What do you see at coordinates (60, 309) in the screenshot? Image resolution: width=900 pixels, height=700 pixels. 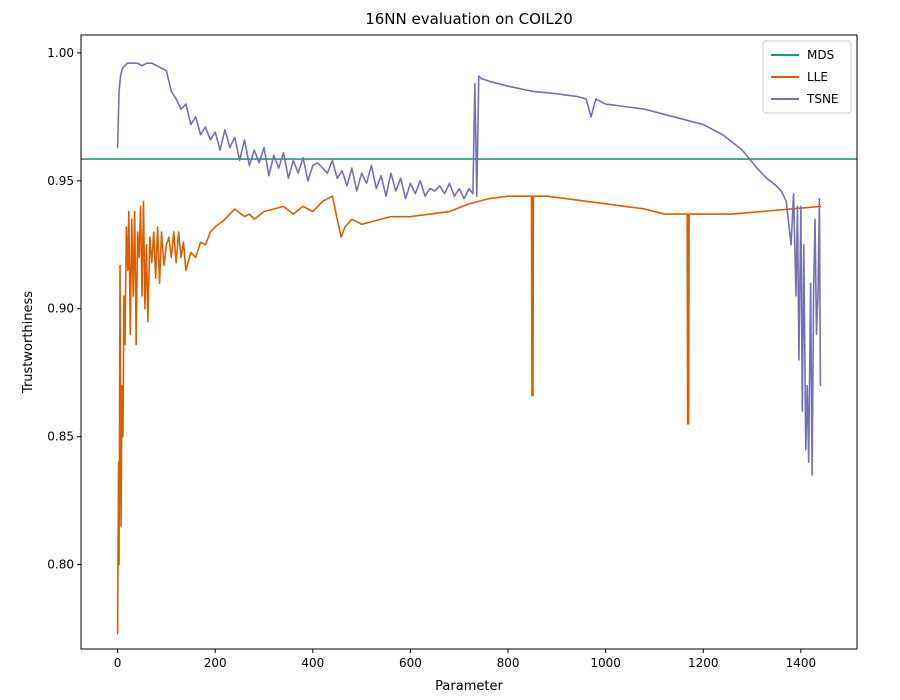 I see `y-tick-label: 0.90` at bounding box center [60, 309].